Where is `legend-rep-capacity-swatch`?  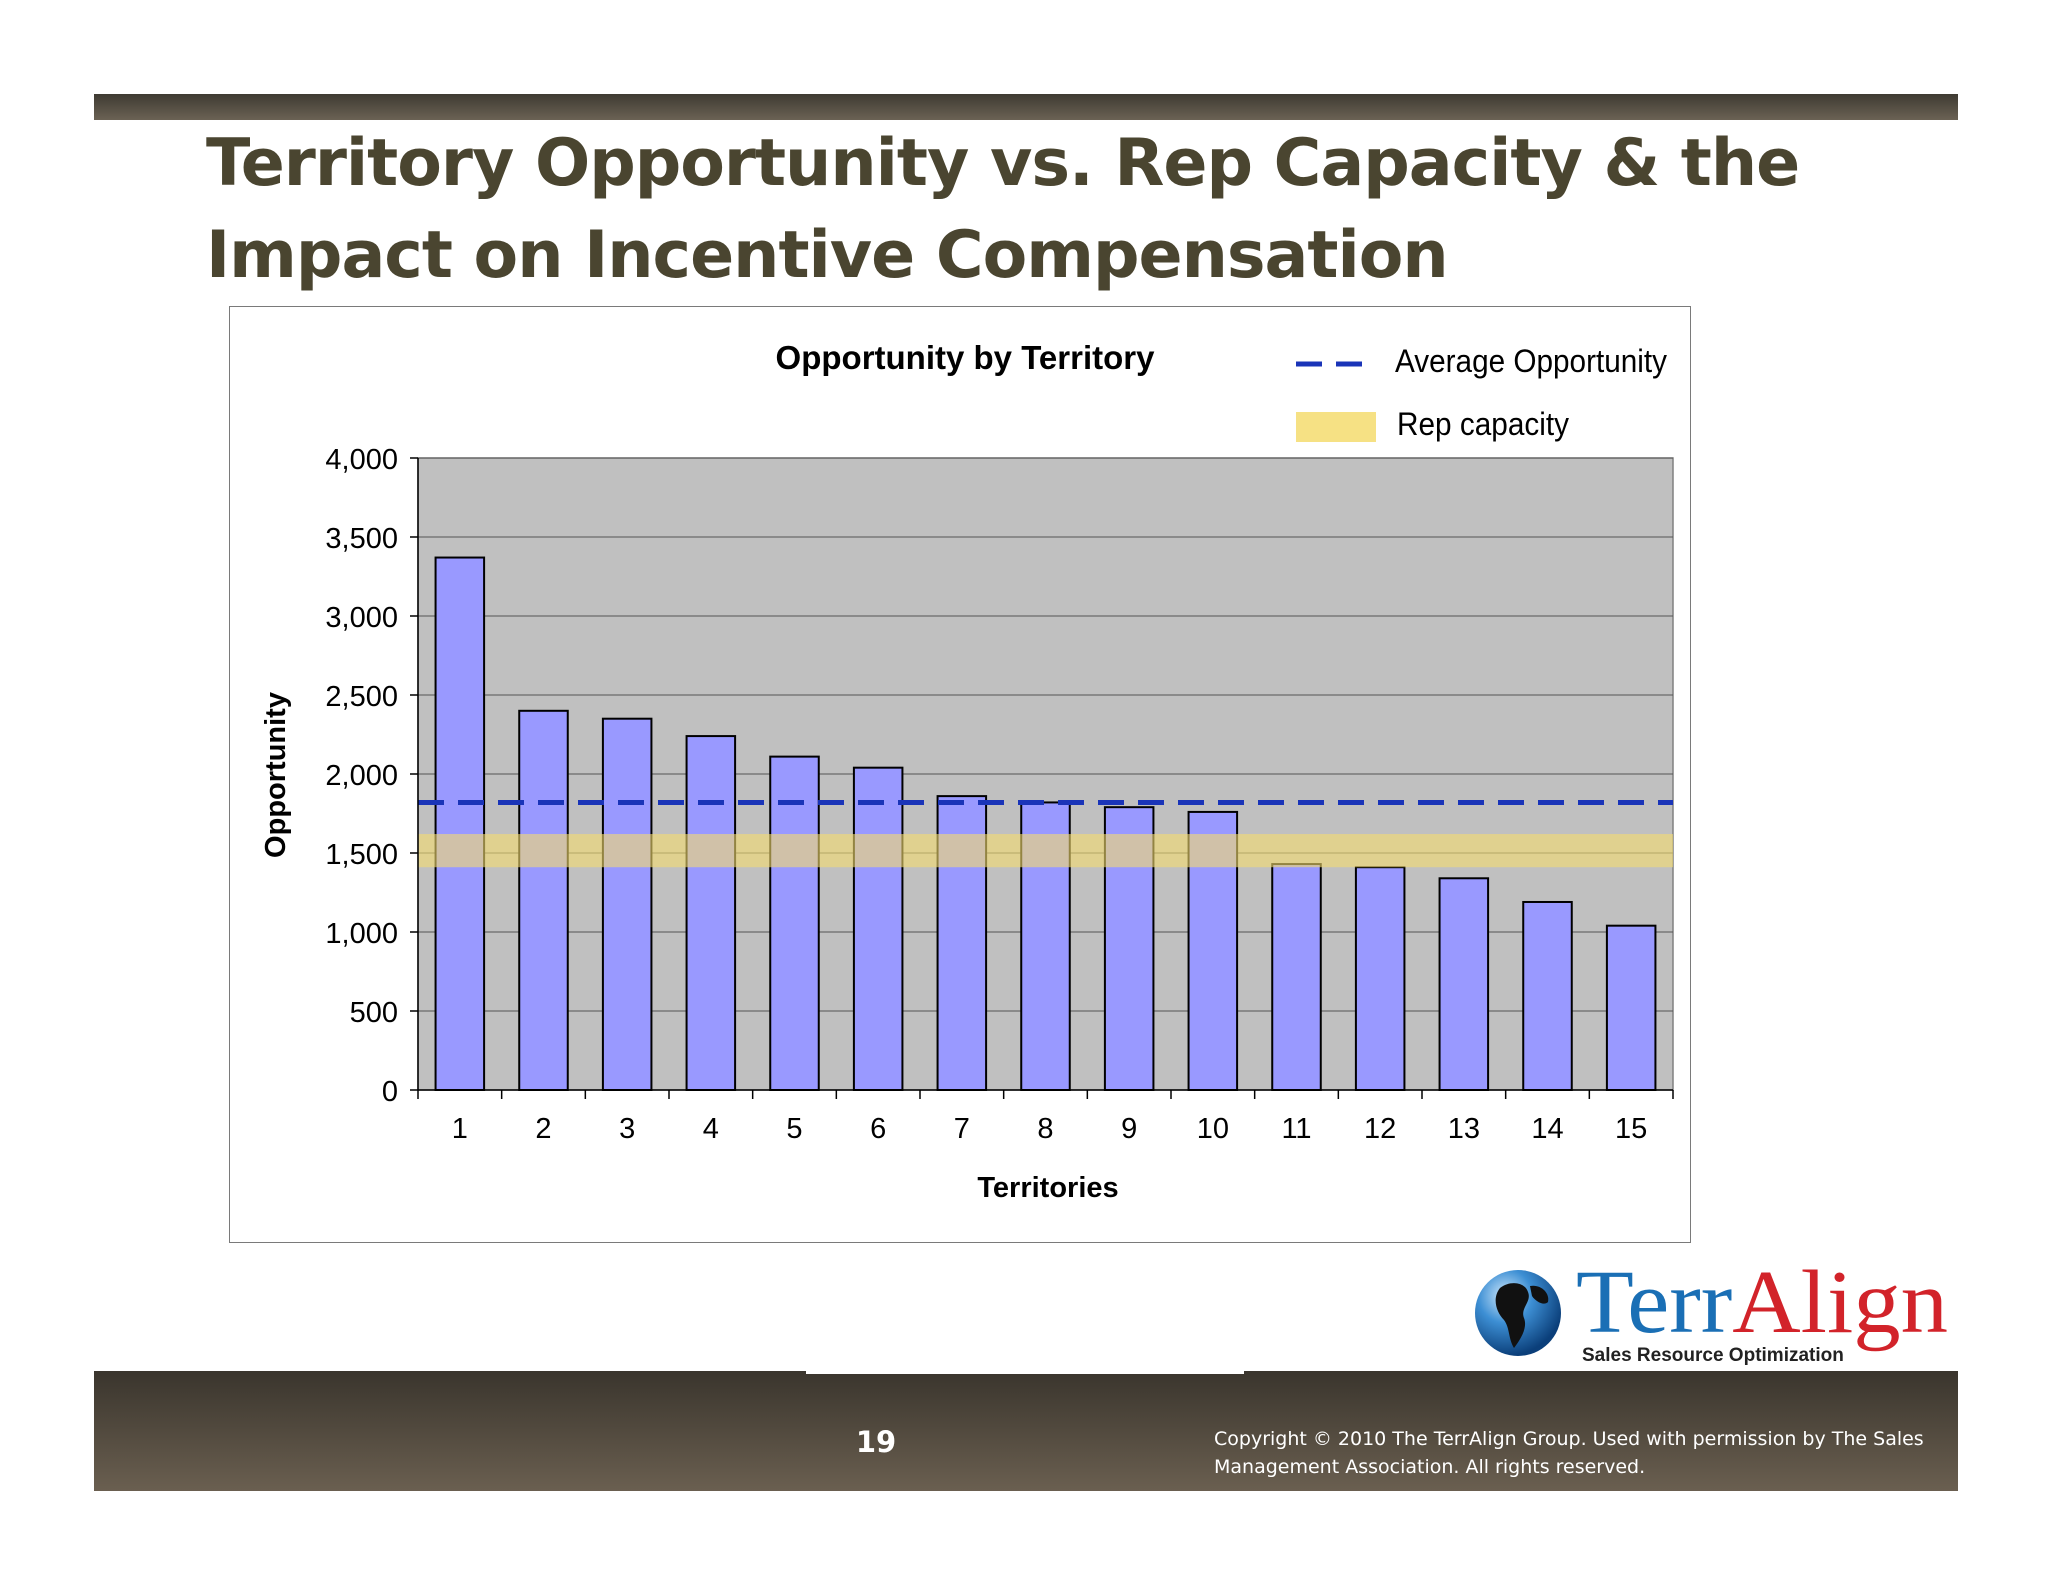
legend-rep-capacity-swatch is located at coordinates (1336, 427).